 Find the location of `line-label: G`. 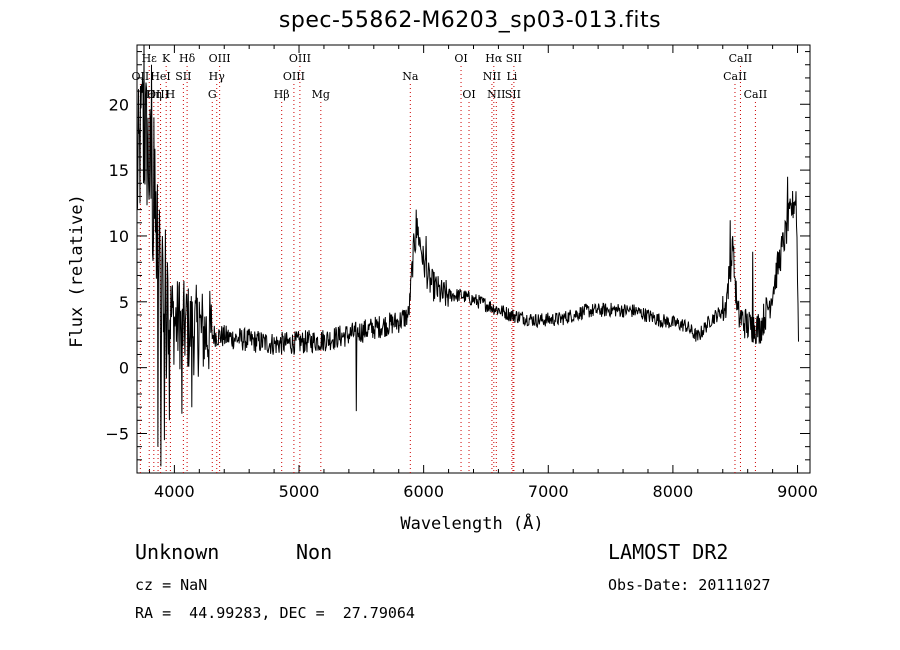

line-label: G is located at coordinates (212, 94).